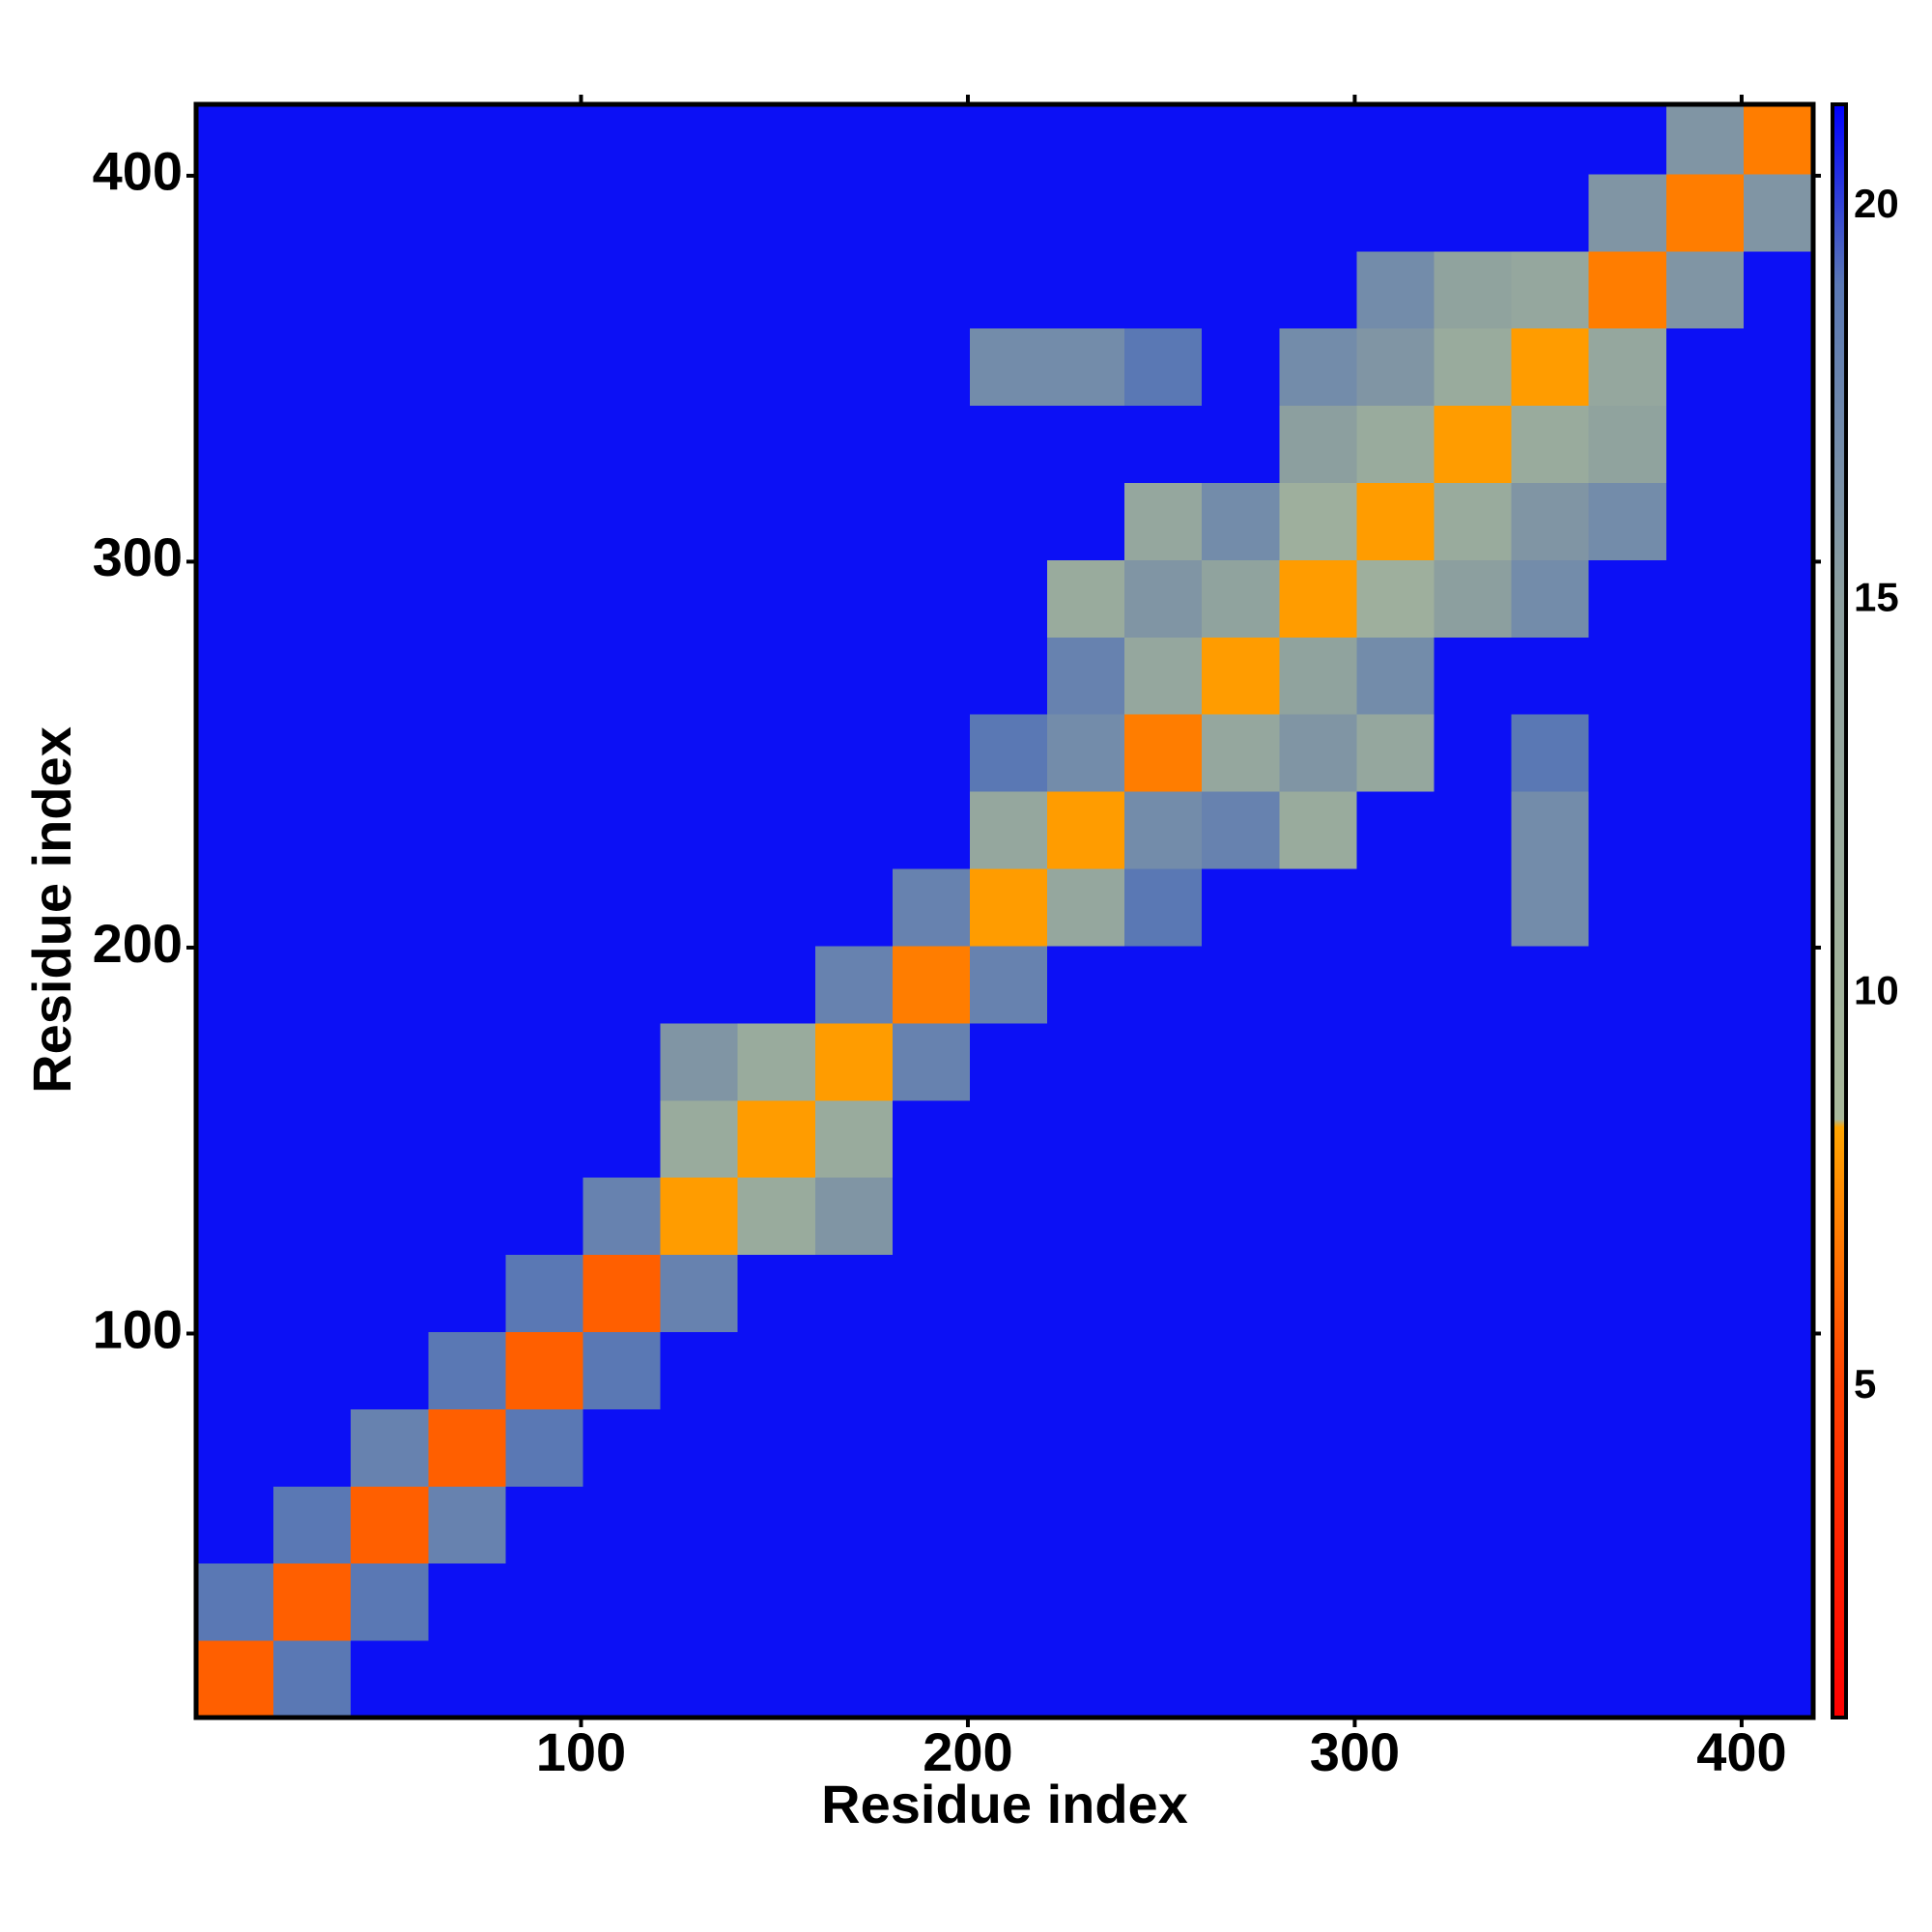  I want to click on colorbar-tick-label: 20, so click(1876, 203).